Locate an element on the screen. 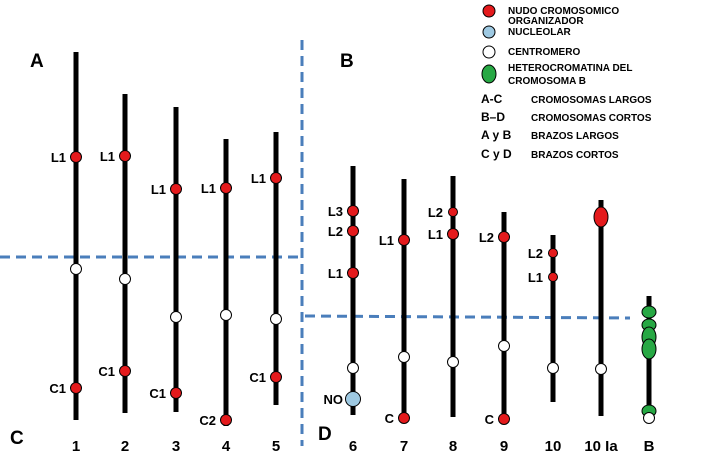 This screenshot has height=462, width=703. chromosome-c9: L2 C9 is located at coordinates (494, 333).